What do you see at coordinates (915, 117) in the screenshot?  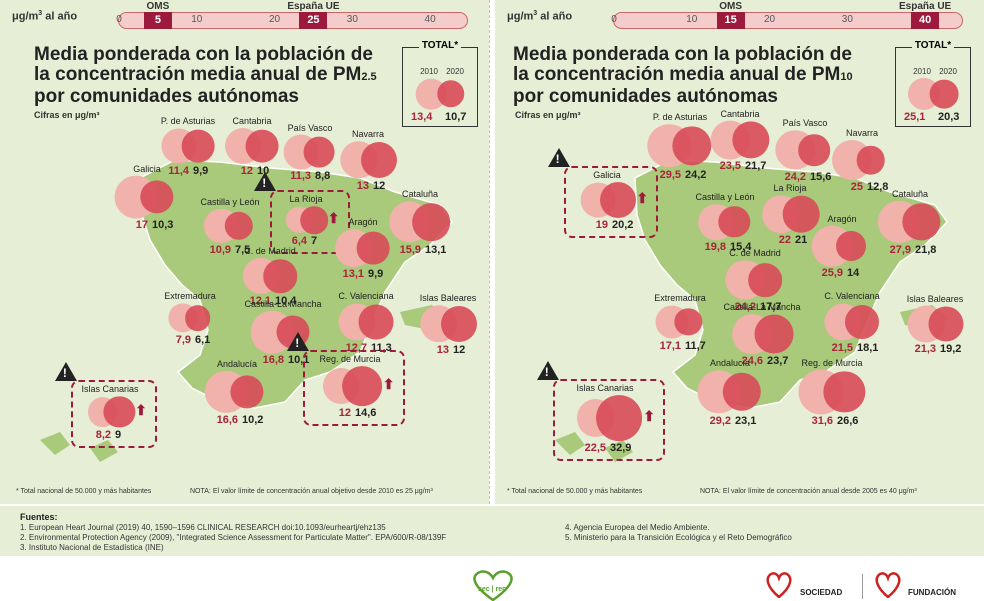 I see `total-value-2010: 25,1` at bounding box center [915, 117].